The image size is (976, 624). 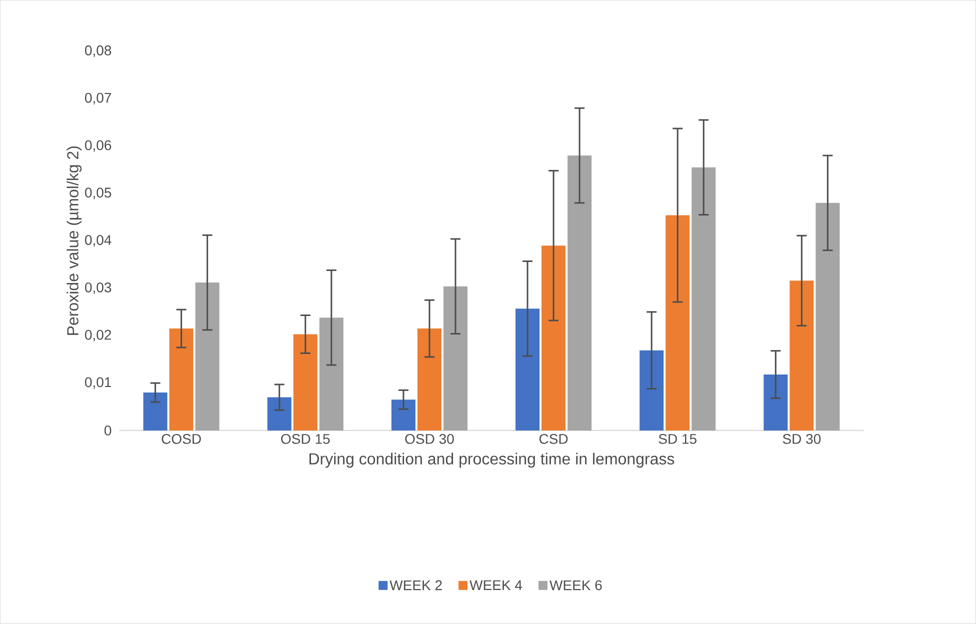 I want to click on y-tick-label: 0,02, so click(x=98, y=336).